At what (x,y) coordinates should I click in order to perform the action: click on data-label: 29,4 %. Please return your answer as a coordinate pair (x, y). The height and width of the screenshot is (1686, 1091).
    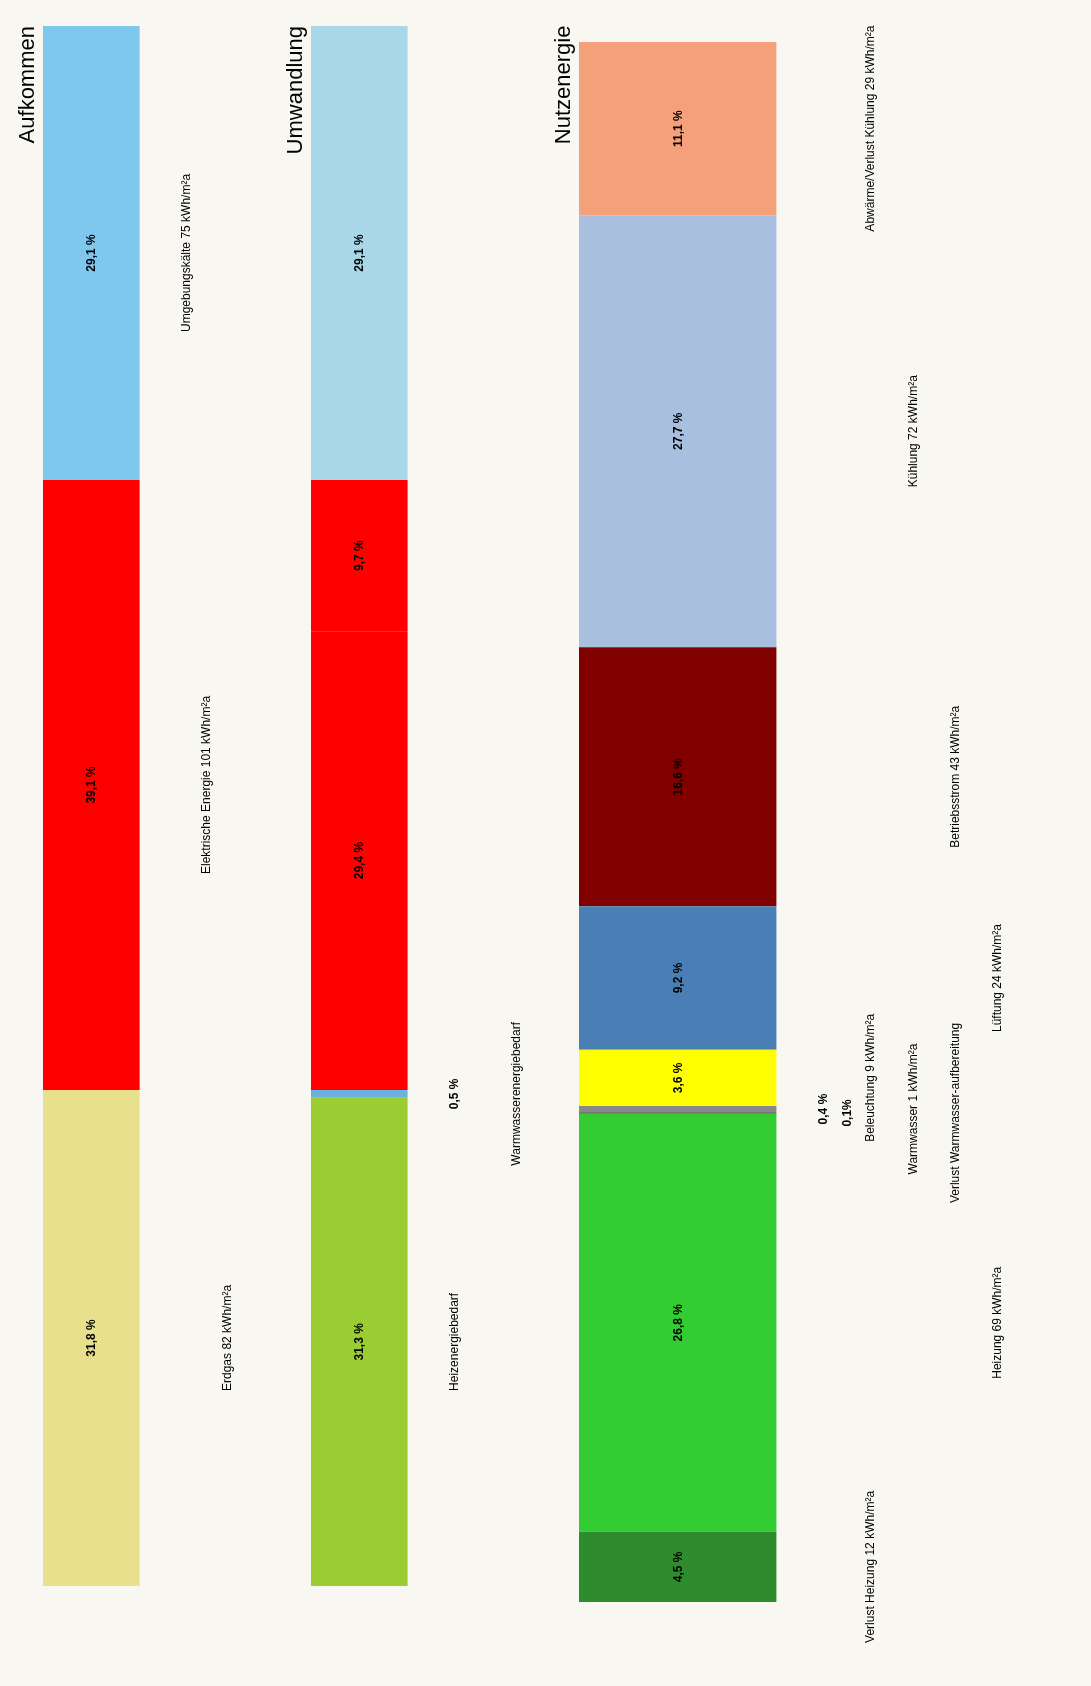
    Looking at the image, I should click on (359, 860).